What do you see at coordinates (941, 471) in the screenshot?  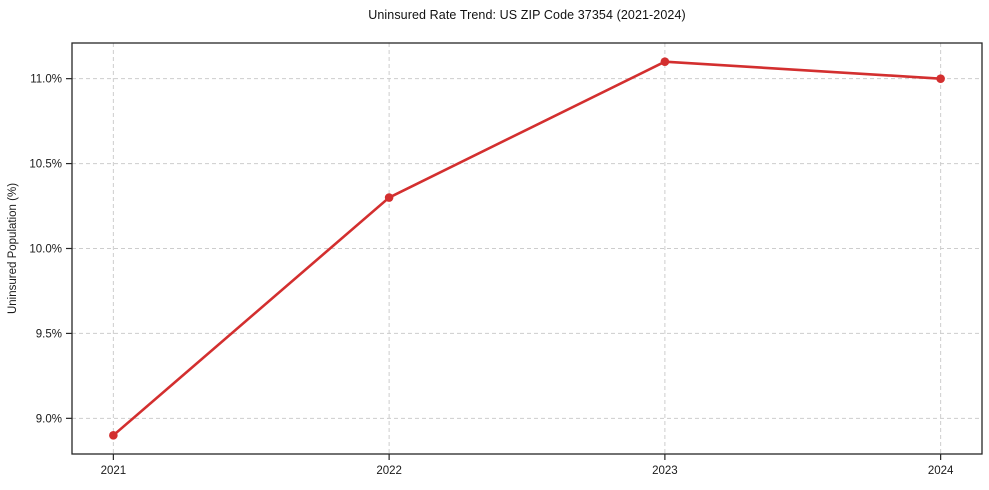 I see `x-tick-label: 2024` at bounding box center [941, 471].